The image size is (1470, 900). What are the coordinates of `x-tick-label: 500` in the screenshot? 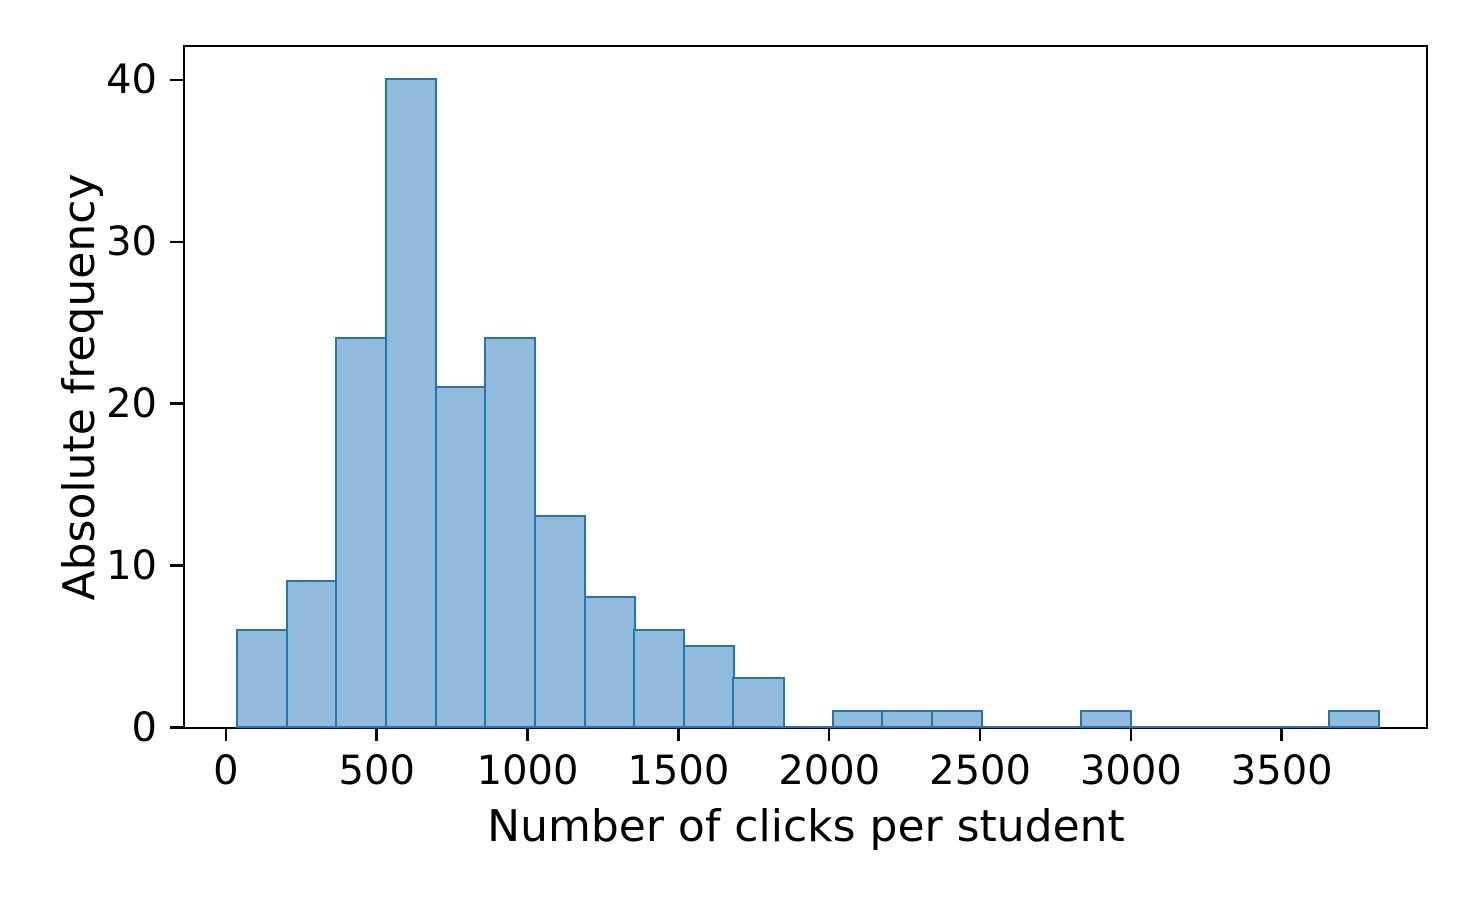 It's located at (376, 771).